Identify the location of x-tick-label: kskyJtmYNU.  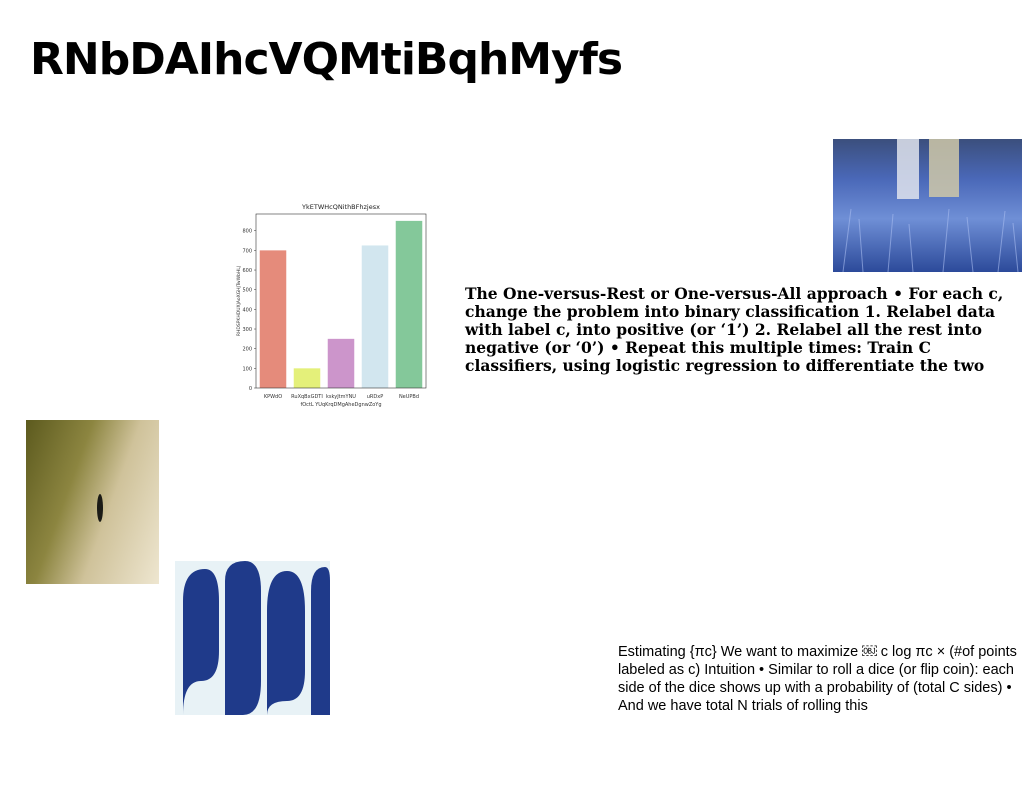
(341, 397).